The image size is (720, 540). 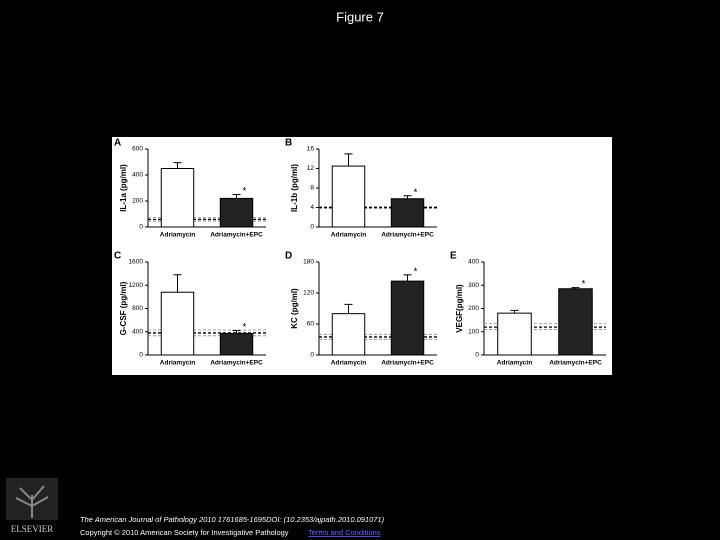 What do you see at coordinates (312, 188) in the screenshot?
I see `y-tick-label: 8` at bounding box center [312, 188].